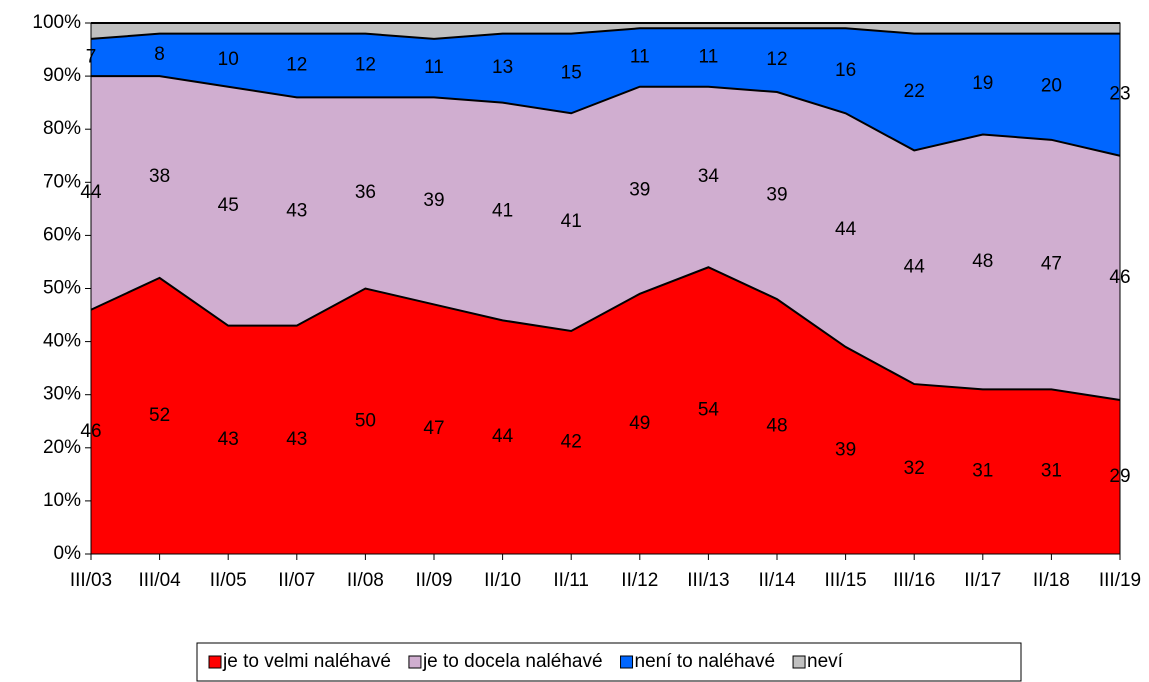 This screenshot has width=1149, height=682. What do you see at coordinates (709, 410) in the screenshot?
I see `data-label: 54` at bounding box center [709, 410].